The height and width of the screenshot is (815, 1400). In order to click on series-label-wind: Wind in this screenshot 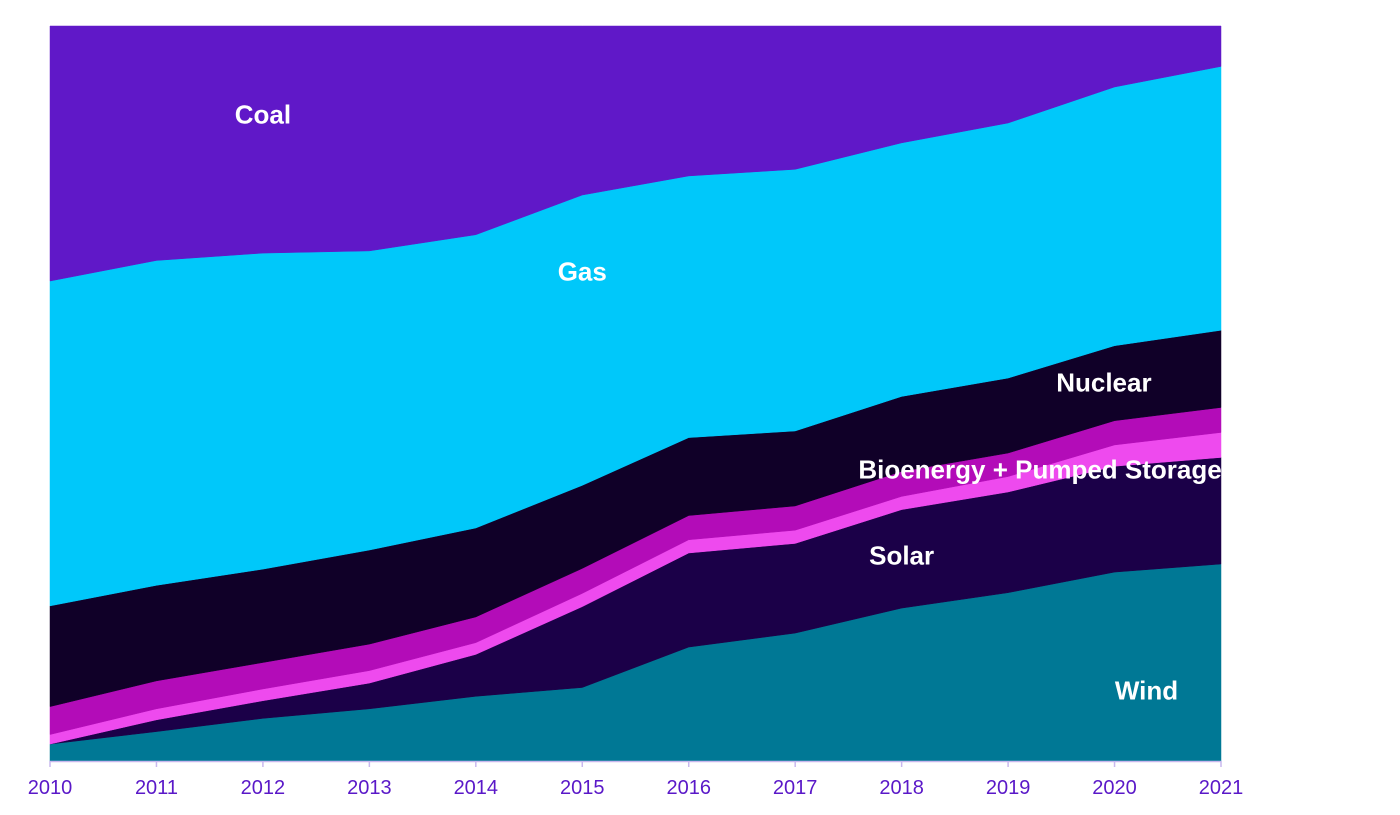, I will do `click(1146, 691)`.